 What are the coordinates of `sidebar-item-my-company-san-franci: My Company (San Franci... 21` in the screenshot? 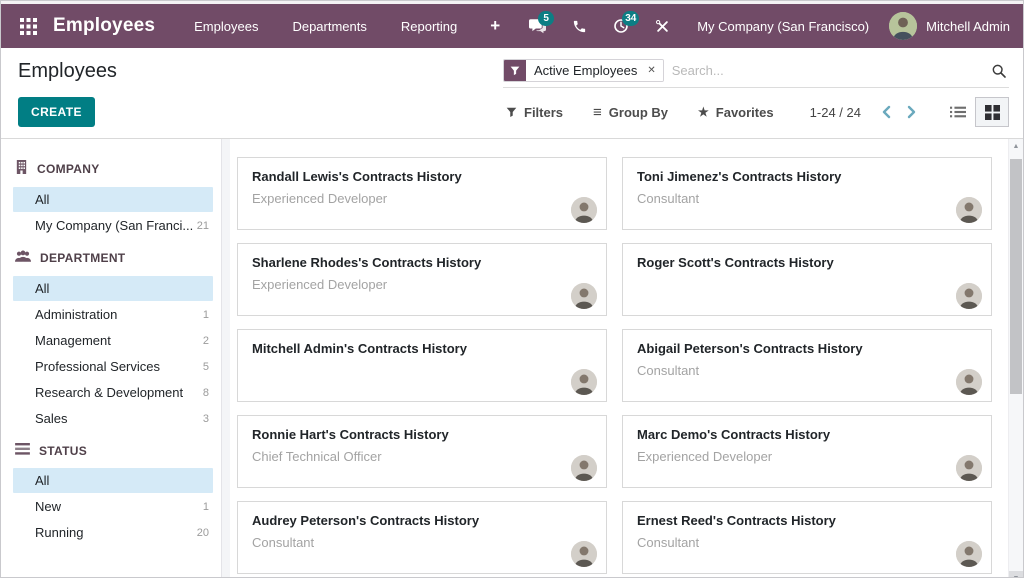 It's located at (122, 225).